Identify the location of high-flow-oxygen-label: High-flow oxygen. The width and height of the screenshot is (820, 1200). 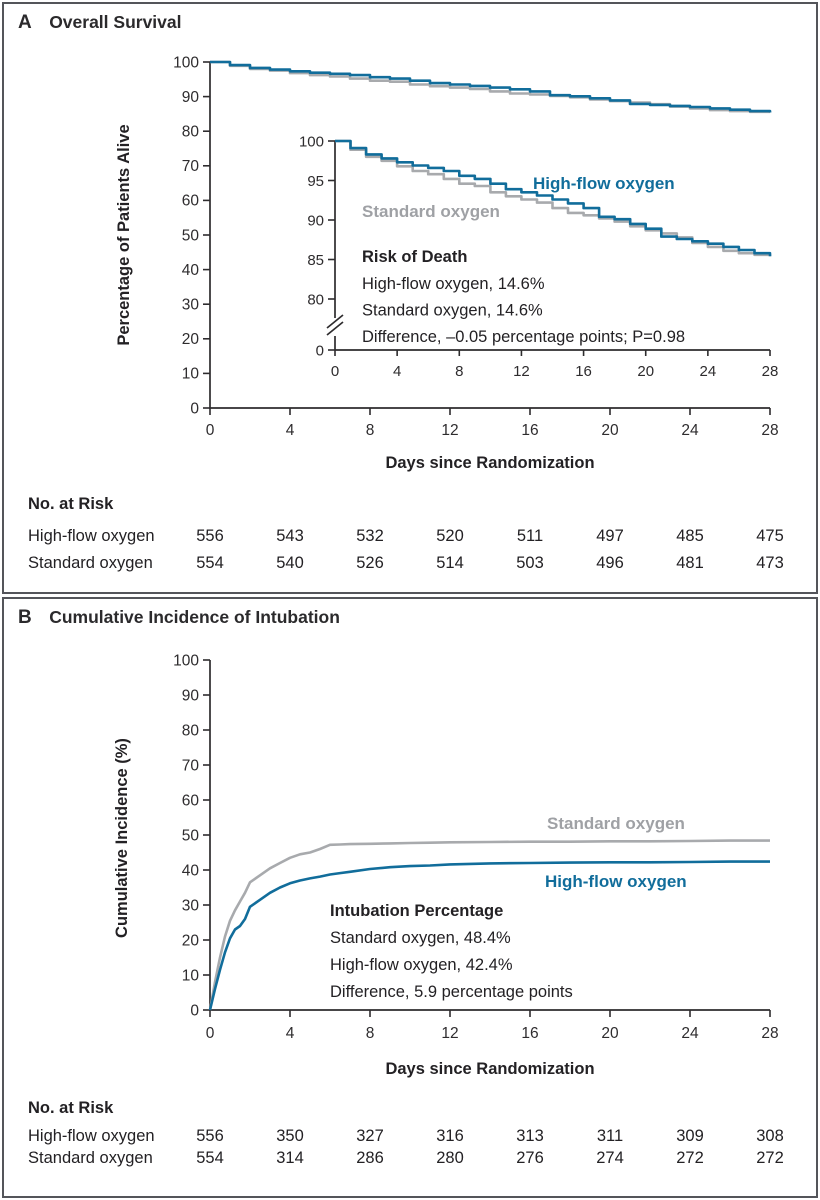
(616, 881).